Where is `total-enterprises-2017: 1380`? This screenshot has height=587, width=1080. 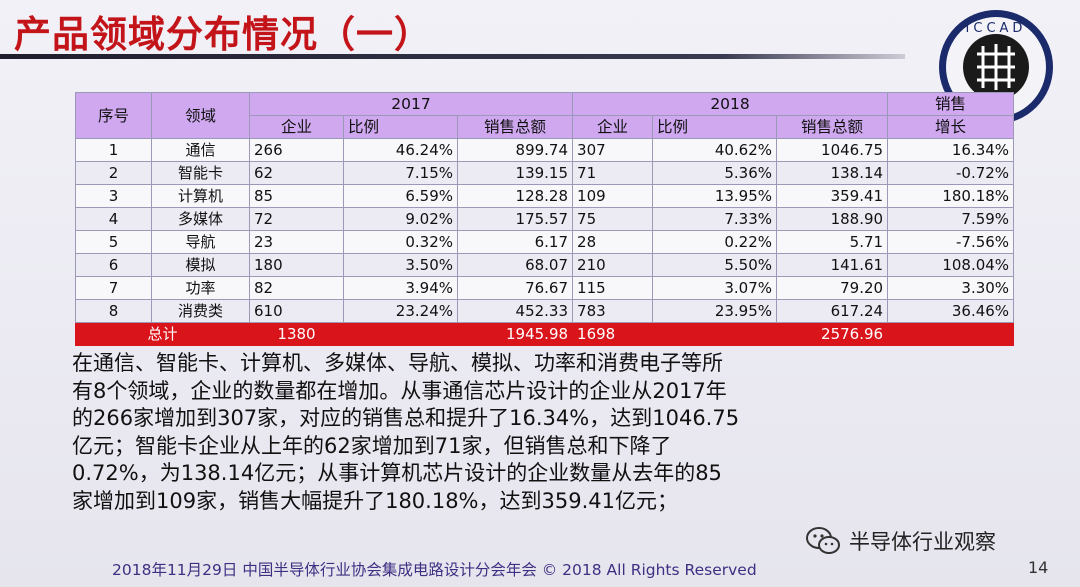
total-enterprises-2017: 1380 is located at coordinates (296, 334).